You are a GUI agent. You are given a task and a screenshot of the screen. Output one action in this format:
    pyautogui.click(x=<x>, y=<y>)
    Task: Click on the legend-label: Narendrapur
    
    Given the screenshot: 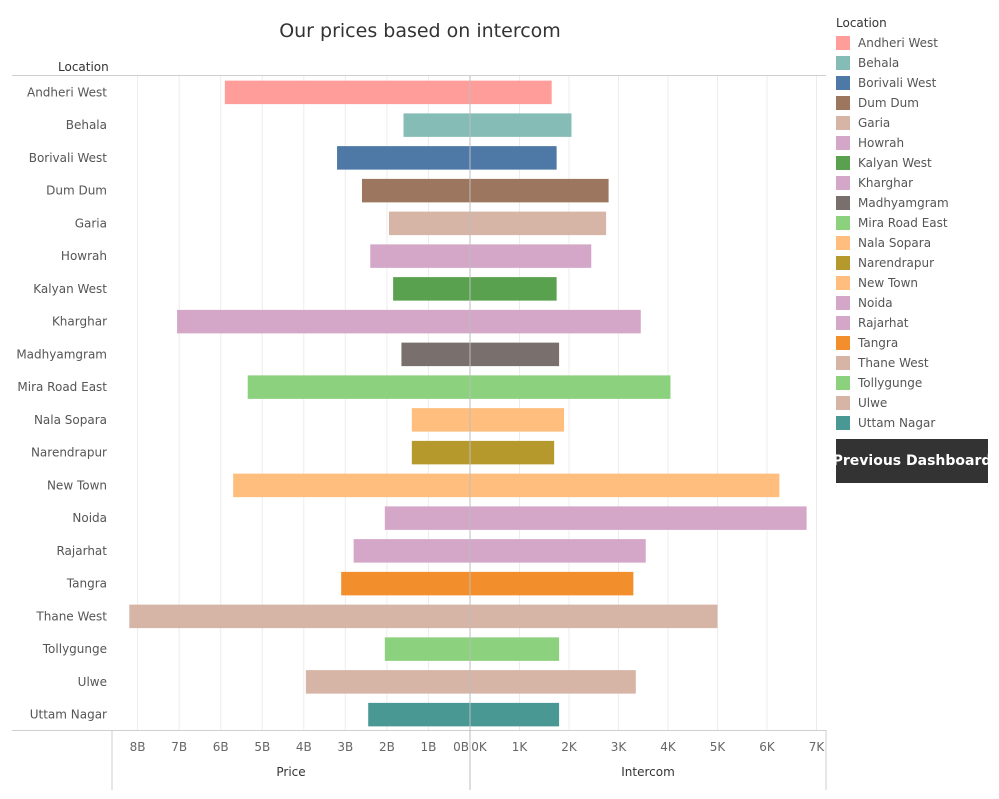 What is the action you would take?
    pyautogui.click(x=896, y=263)
    